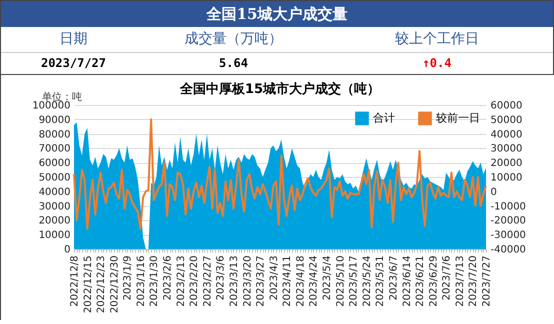 The image size is (554, 324). Describe the element at coordinates (328, 278) in the screenshot. I see `x-tick-label: 2023/5/4` at that location.